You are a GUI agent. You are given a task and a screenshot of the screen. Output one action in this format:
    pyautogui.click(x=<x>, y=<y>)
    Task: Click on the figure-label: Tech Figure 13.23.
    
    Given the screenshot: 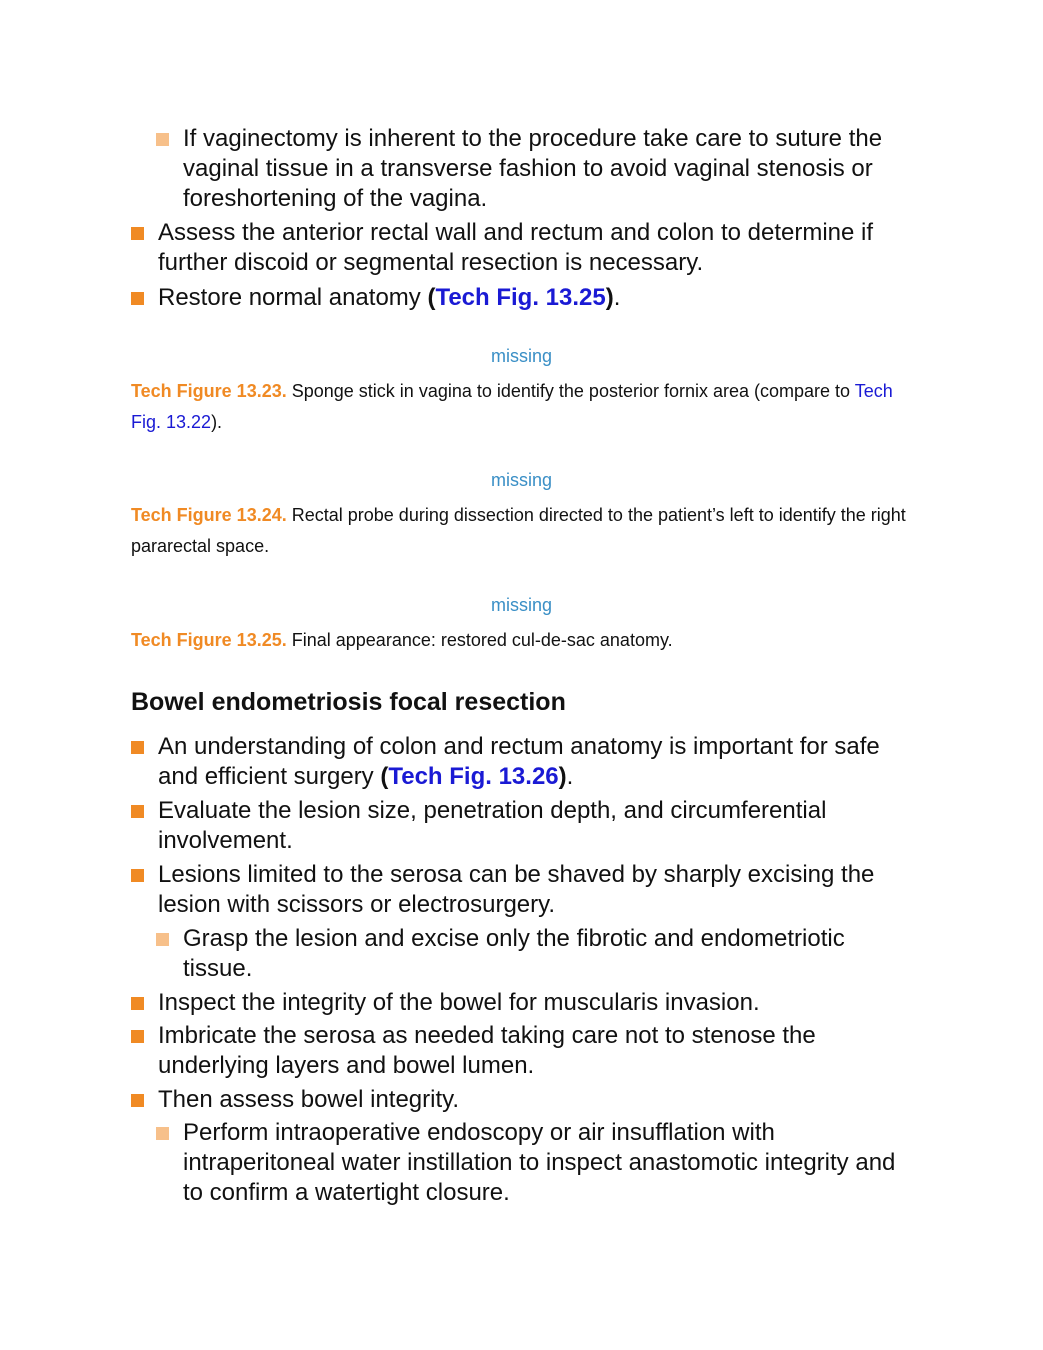 What is the action you would take?
    pyautogui.click(x=209, y=391)
    